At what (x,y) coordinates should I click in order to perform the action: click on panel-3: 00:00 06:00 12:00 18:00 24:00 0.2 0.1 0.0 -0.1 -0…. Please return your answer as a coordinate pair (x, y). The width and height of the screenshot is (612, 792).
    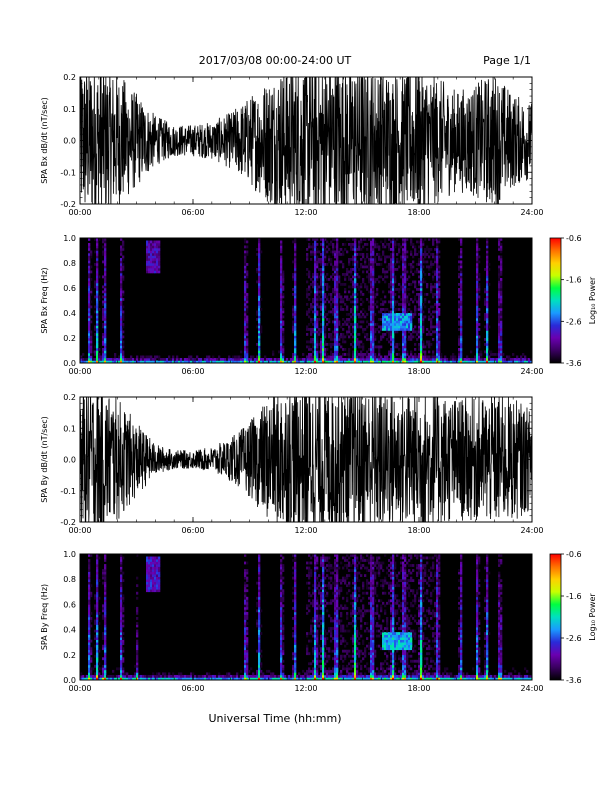
    Looking at the image, I should click on (292, 464).